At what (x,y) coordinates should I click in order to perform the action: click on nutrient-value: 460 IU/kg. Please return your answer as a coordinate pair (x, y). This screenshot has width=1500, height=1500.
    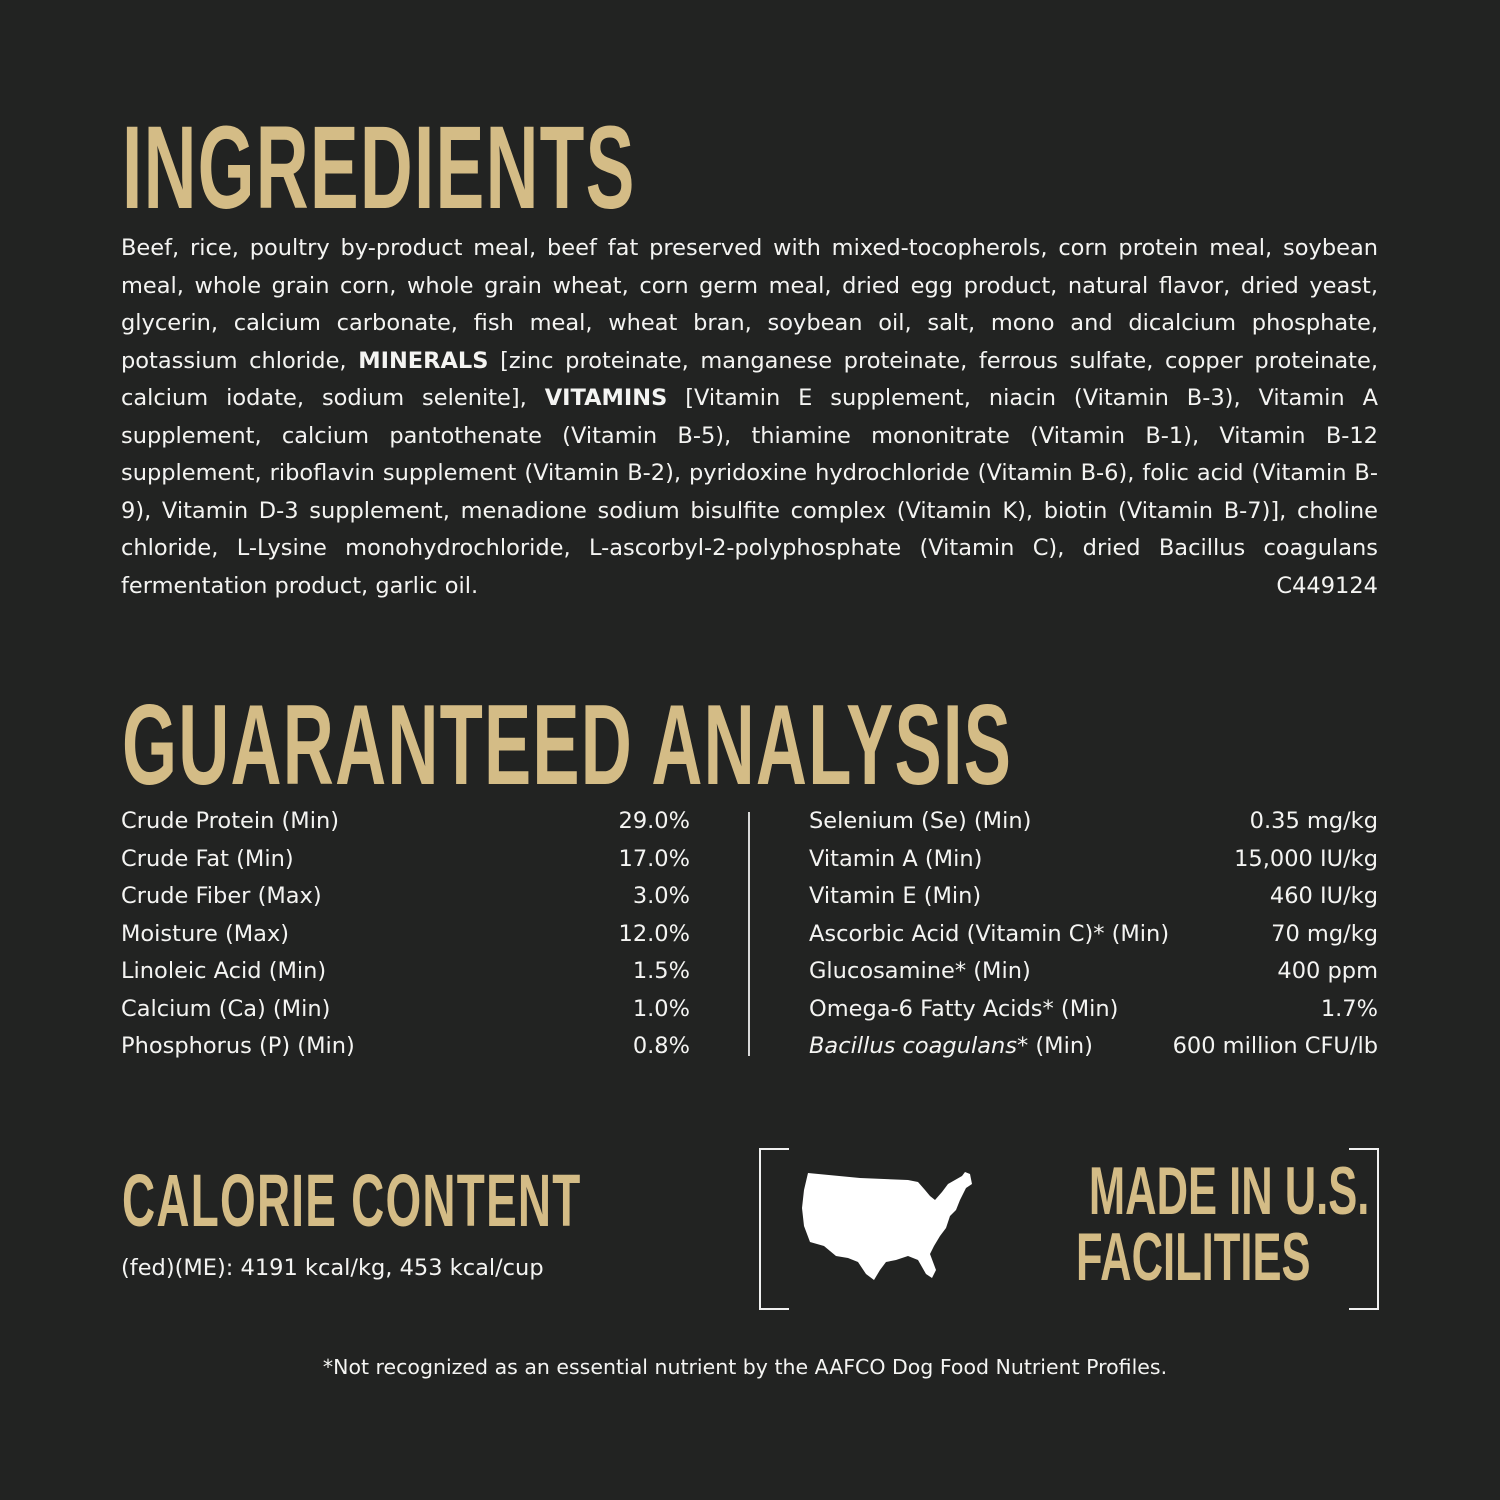
    Looking at the image, I should click on (1323, 896).